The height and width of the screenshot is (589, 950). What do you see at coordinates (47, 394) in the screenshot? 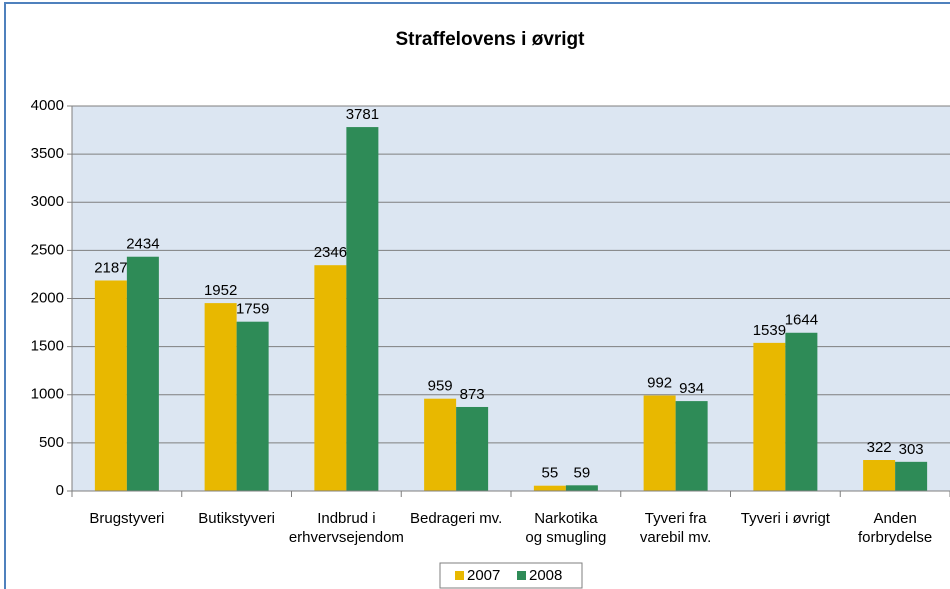
I see `y-tick-label: 1000` at bounding box center [47, 394].